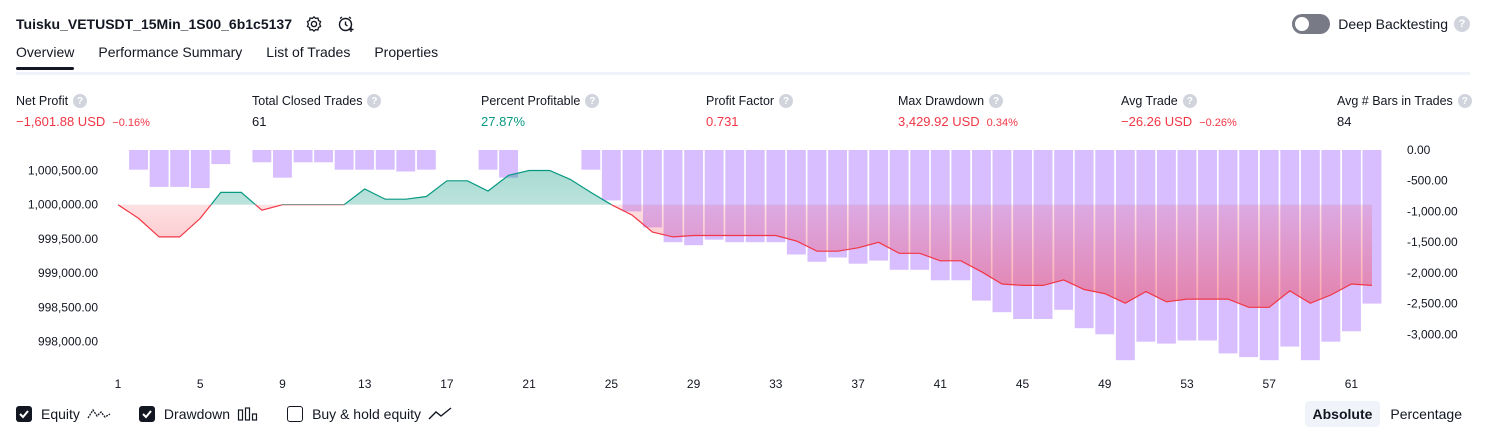 Image resolution: width=1486 pixels, height=438 pixels. Describe the element at coordinates (68, 342) in the screenshot. I see `left-axis-tick: 998,000.00` at that location.